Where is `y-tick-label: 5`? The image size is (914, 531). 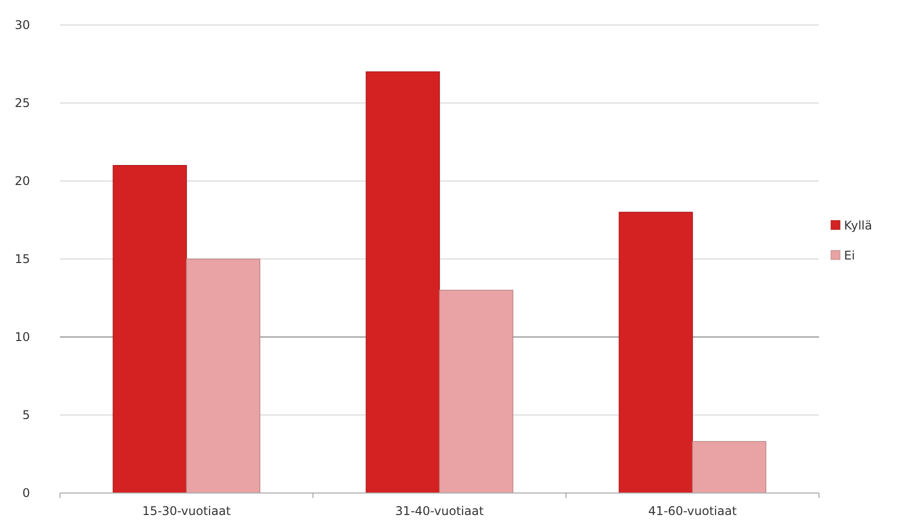
y-tick-label: 5 is located at coordinates (26, 415).